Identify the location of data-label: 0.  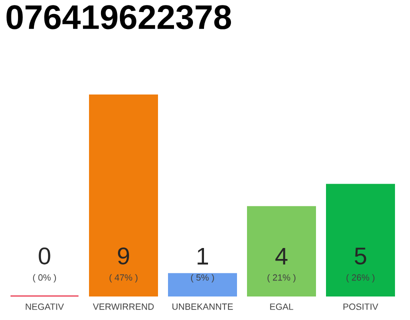
(44, 255).